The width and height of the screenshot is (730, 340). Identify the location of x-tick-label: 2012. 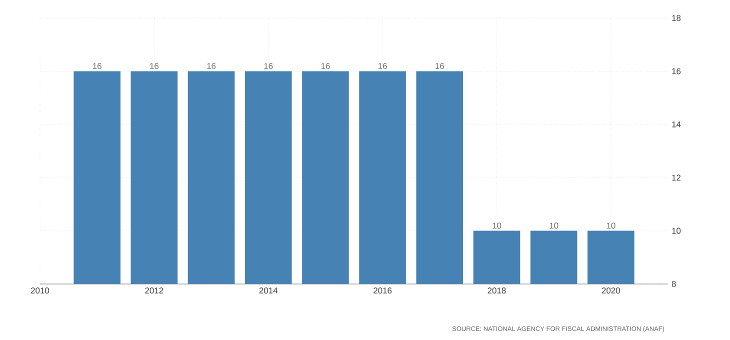
(154, 291).